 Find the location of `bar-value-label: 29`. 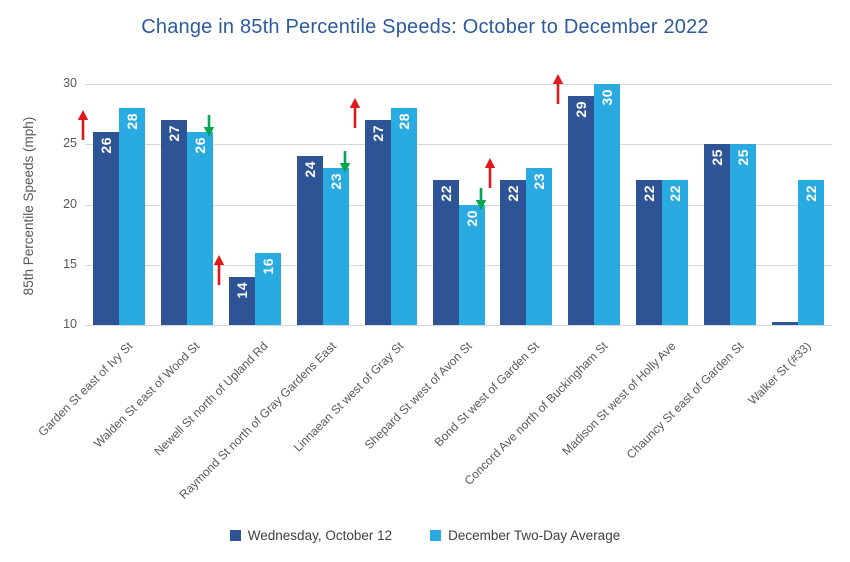

bar-value-label: 29 is located at coordinates (581, 109).